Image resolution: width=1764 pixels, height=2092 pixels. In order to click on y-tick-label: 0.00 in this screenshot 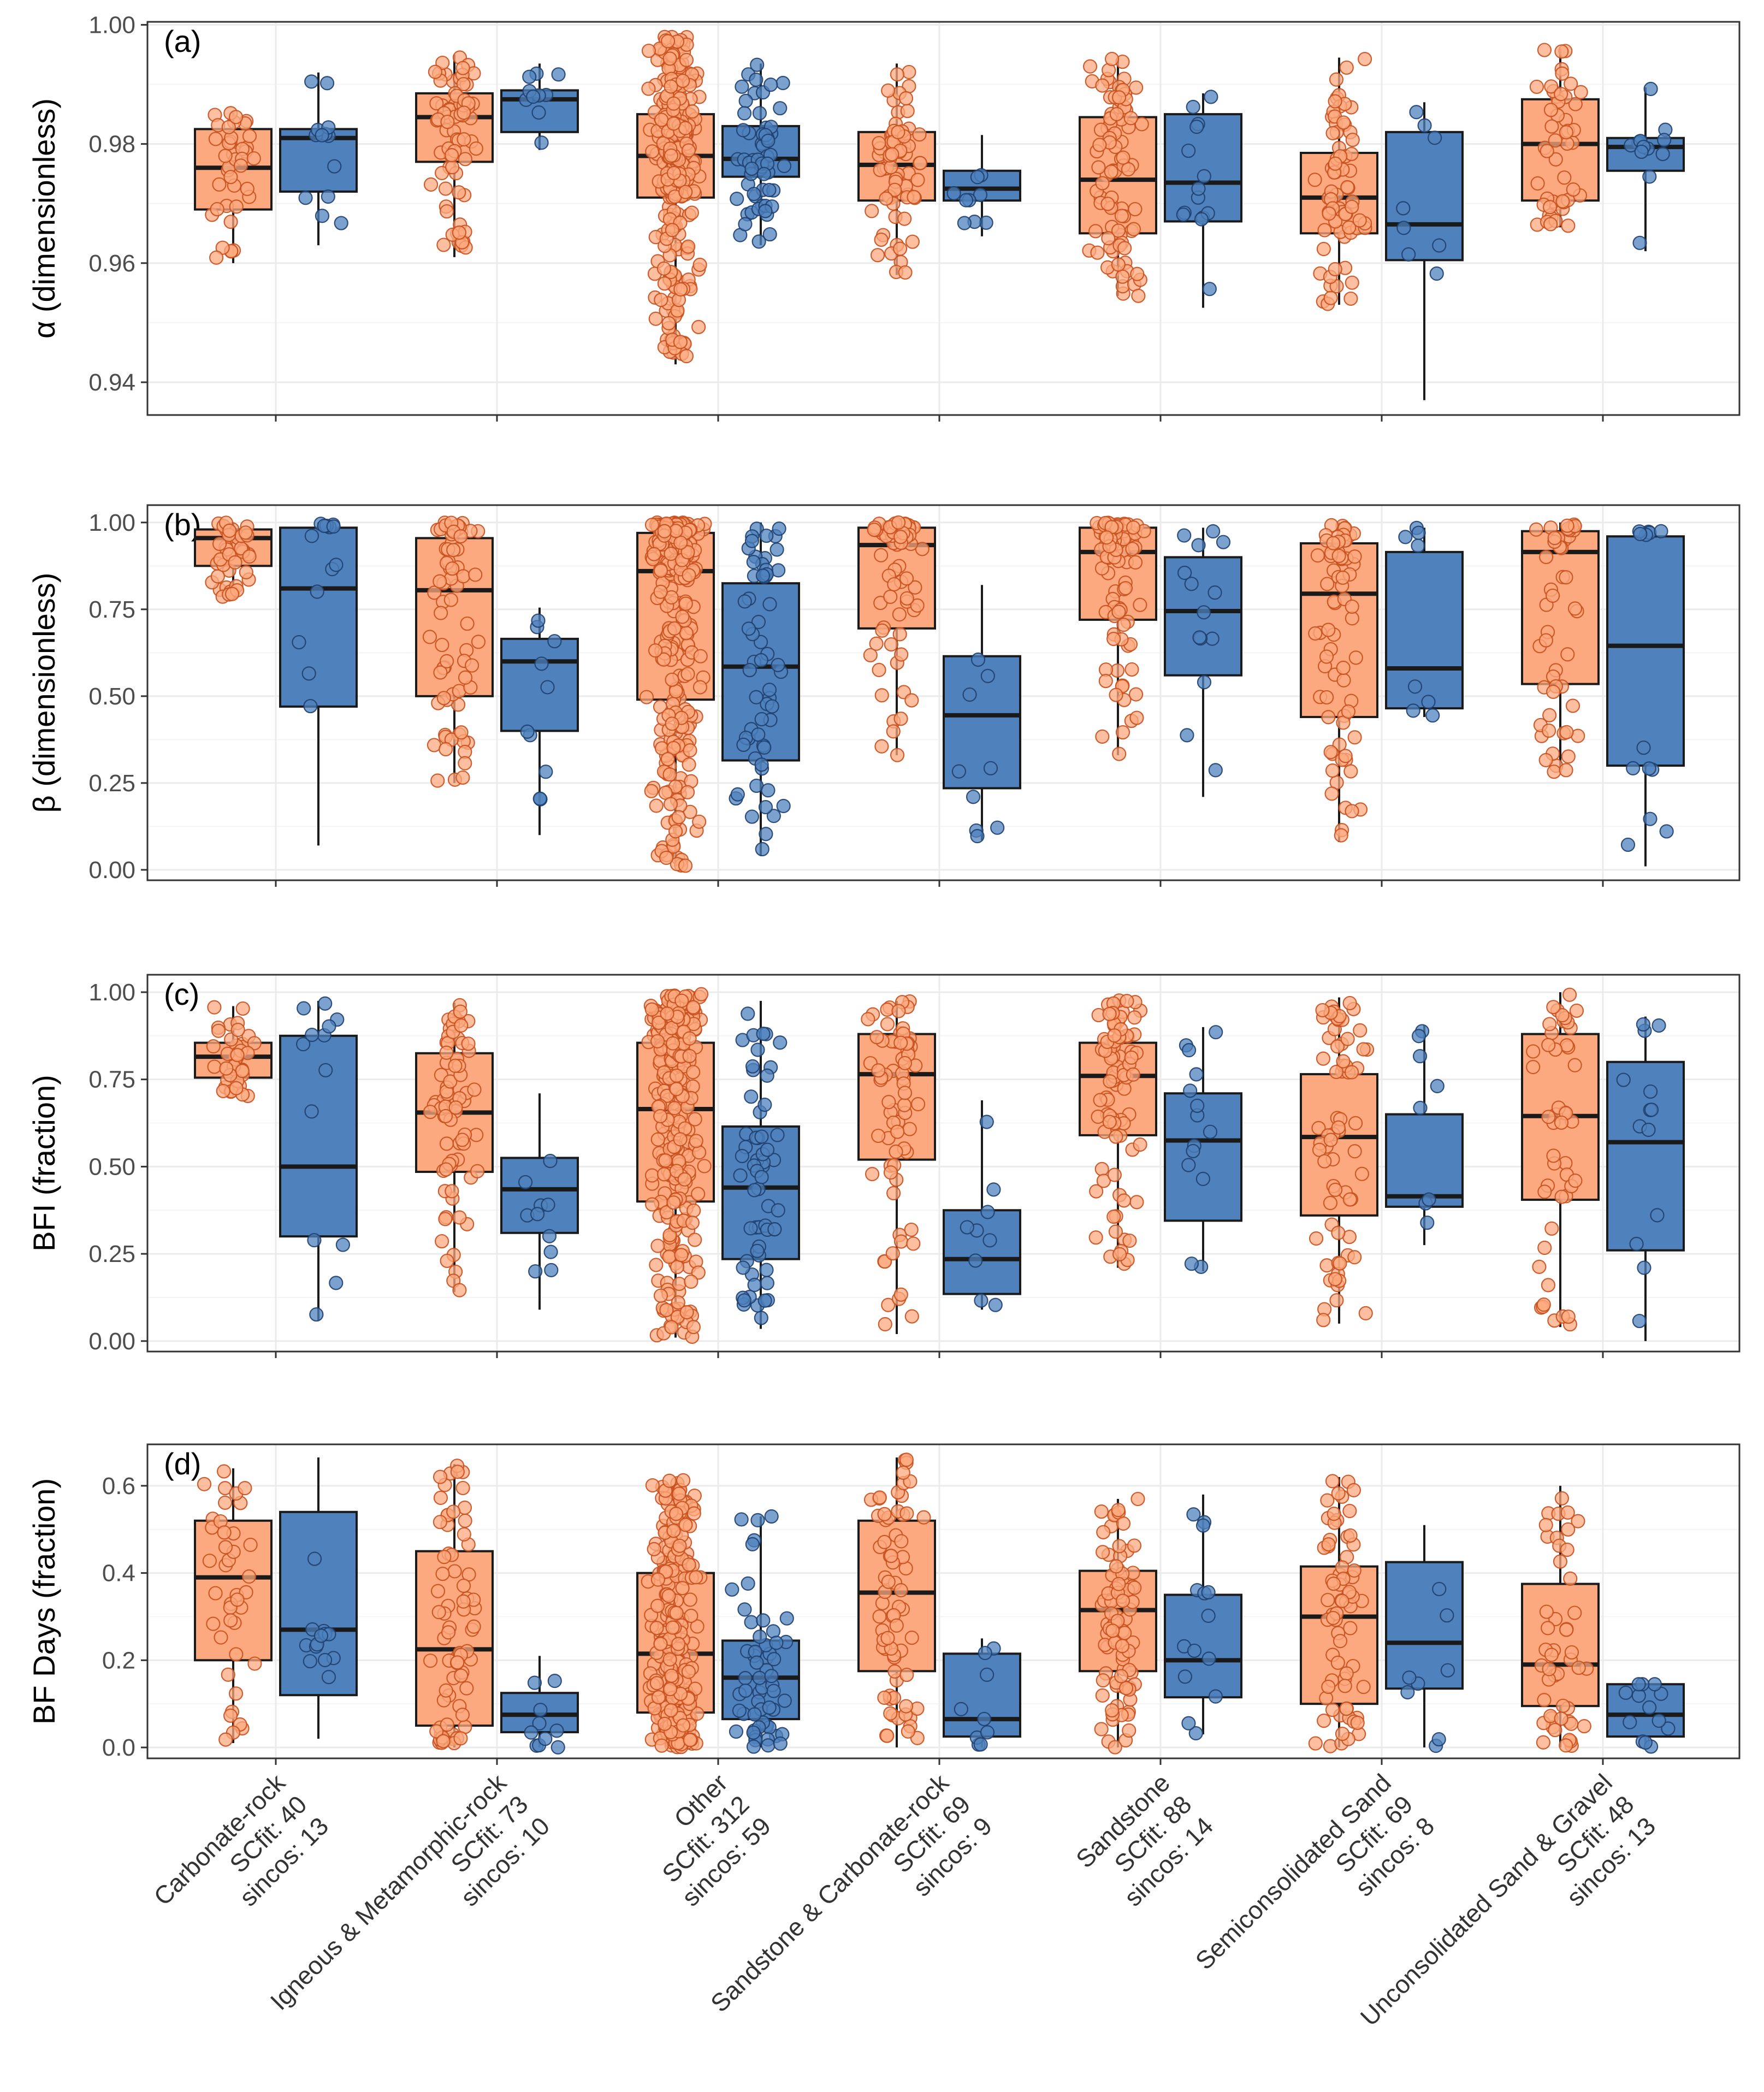, I will do `click(111, 870)`.